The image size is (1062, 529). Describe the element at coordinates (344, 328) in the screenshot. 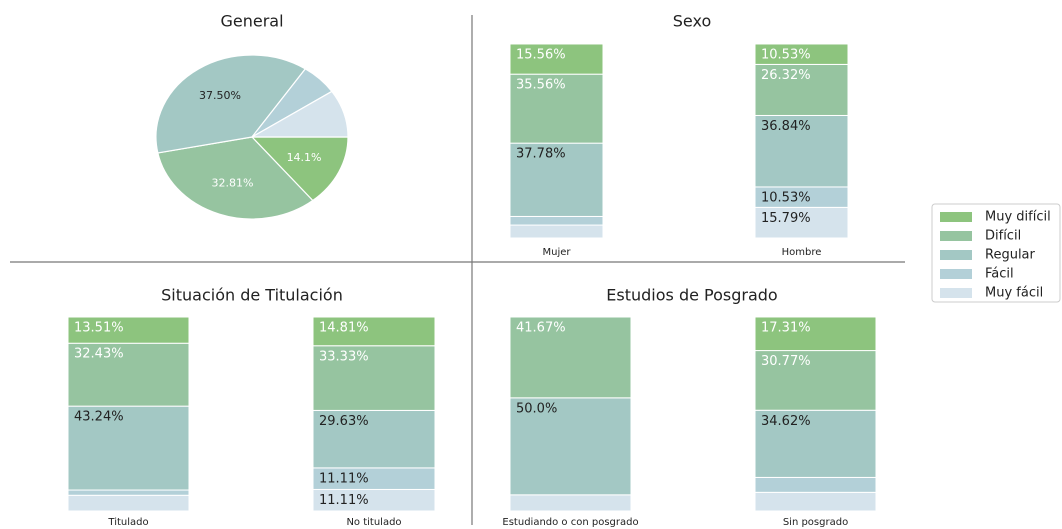

I see `bar-label: 14.81%` at that location.